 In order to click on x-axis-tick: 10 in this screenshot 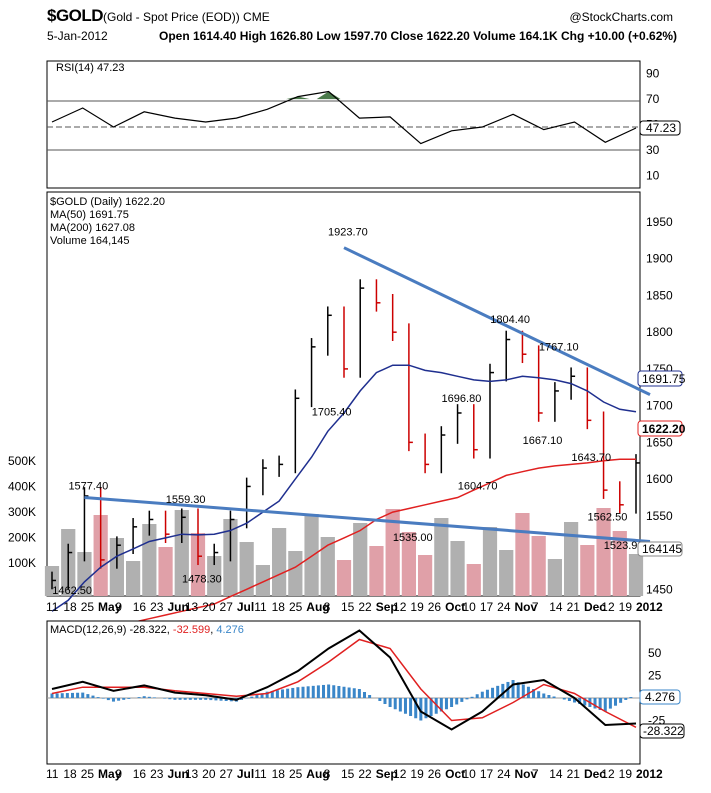, I will do `click(469, 774)`.